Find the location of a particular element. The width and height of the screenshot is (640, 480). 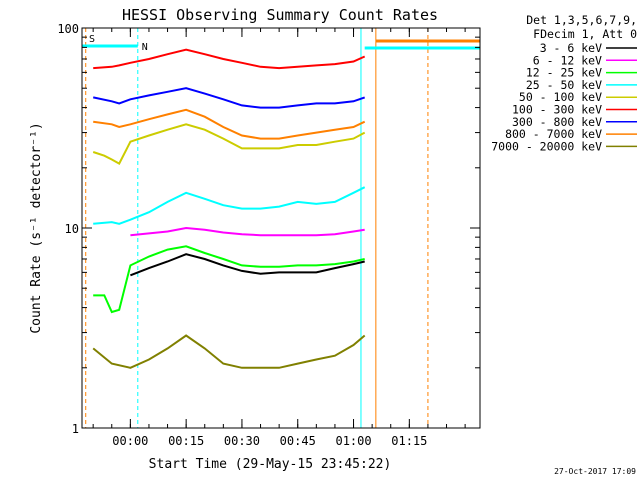

night-flag-label: N is located at coordinates (145, 47).